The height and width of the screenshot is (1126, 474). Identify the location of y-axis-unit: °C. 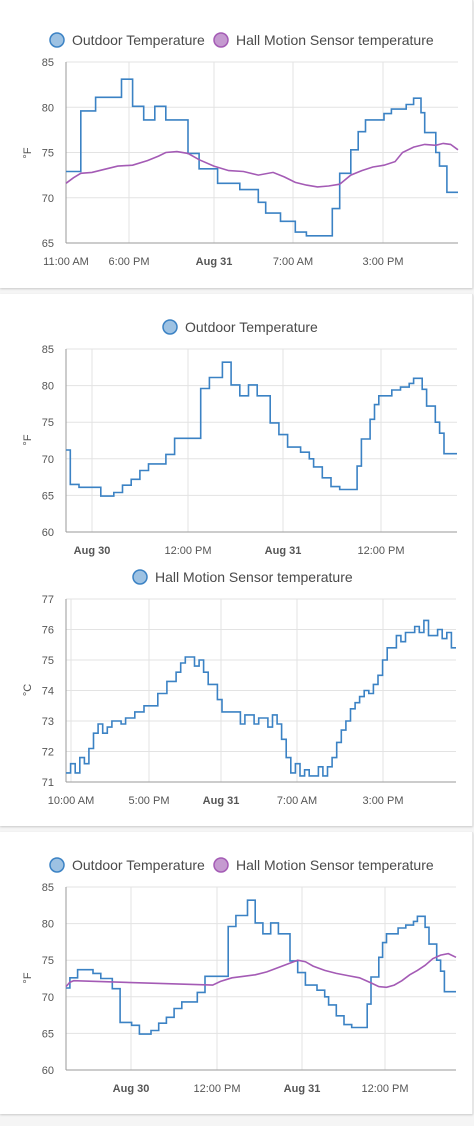
(28, 690).